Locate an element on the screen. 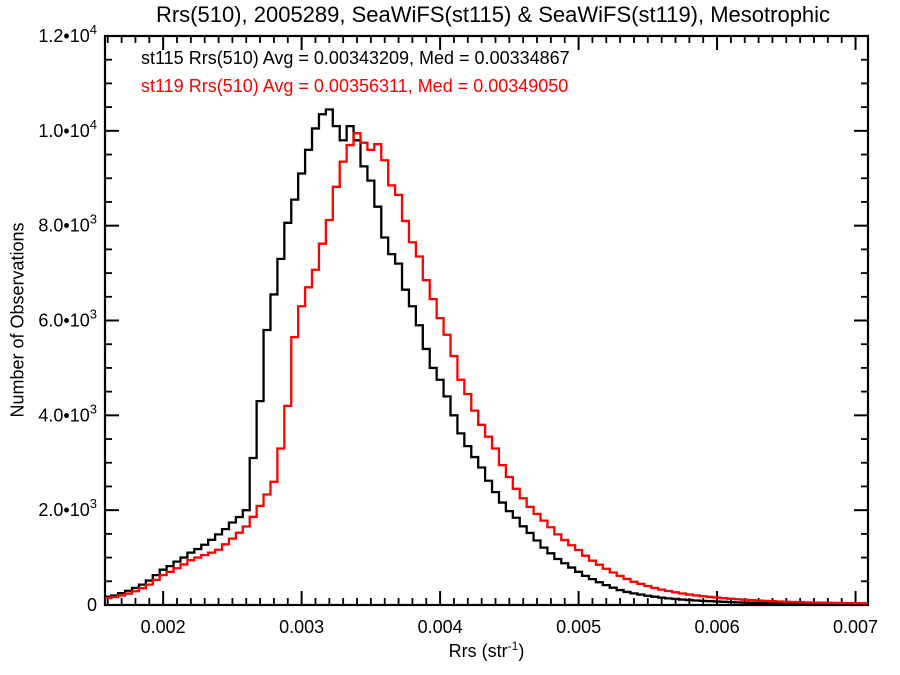 Image resolution: width=900 pixels, height=675 pixels. x-tick-label: 0.005 is located at coordinates (578, 627).